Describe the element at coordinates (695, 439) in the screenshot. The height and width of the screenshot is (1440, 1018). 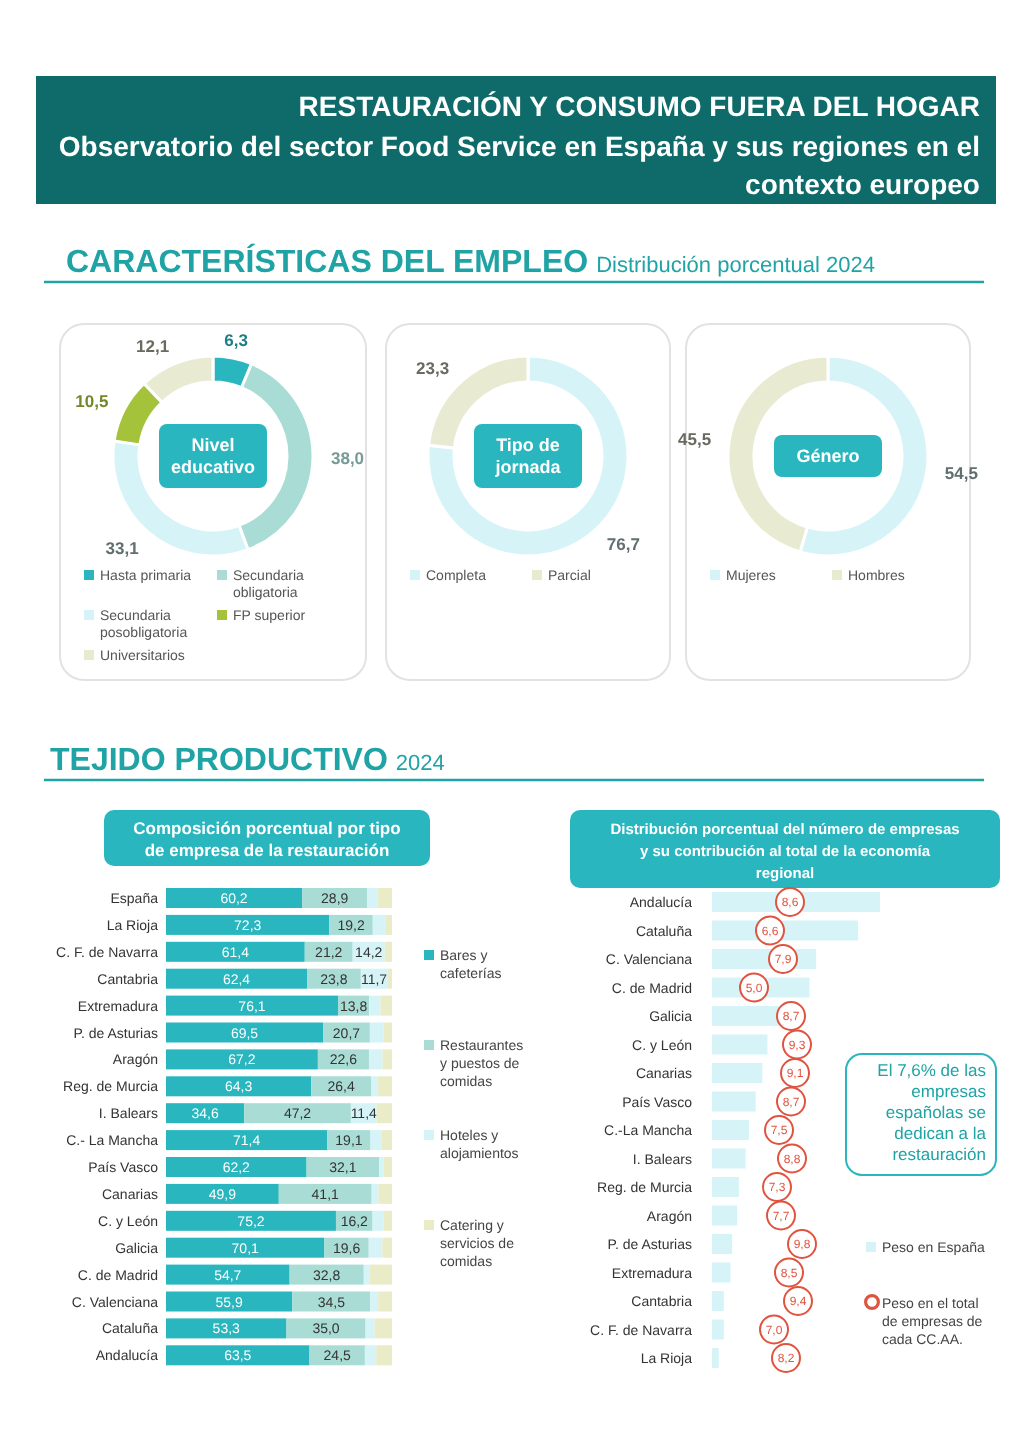
I see `data-label: 45,5` at that location.